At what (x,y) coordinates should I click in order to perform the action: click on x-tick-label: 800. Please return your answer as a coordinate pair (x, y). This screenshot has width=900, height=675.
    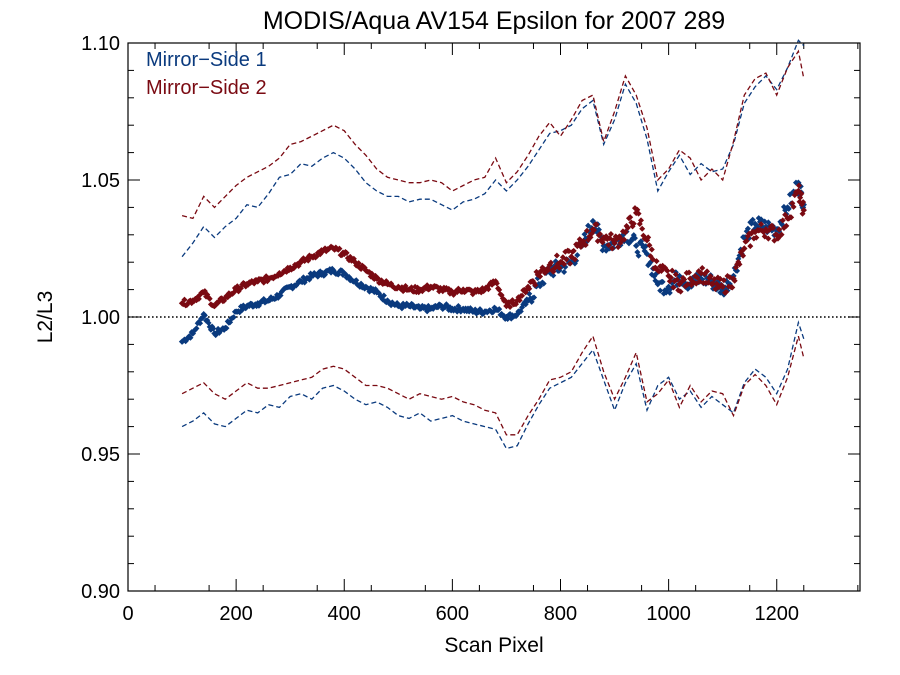
    Looking at the image, I should click on (560, 614).